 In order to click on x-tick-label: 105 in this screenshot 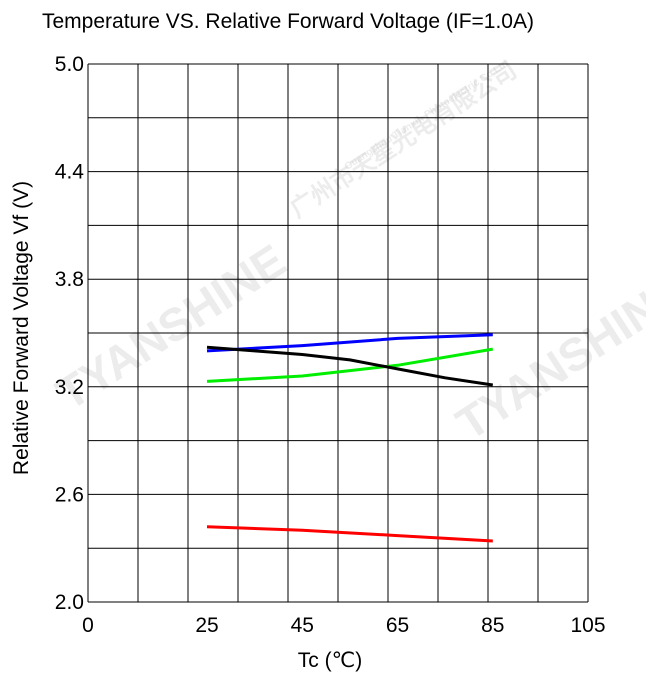, I will do `click(587, 625)`.